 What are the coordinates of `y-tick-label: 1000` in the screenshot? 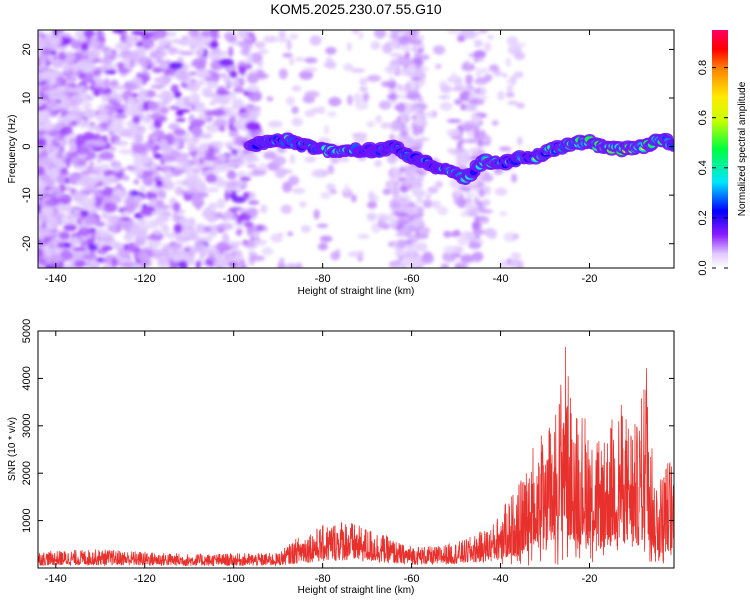 It's located at (27, 520).